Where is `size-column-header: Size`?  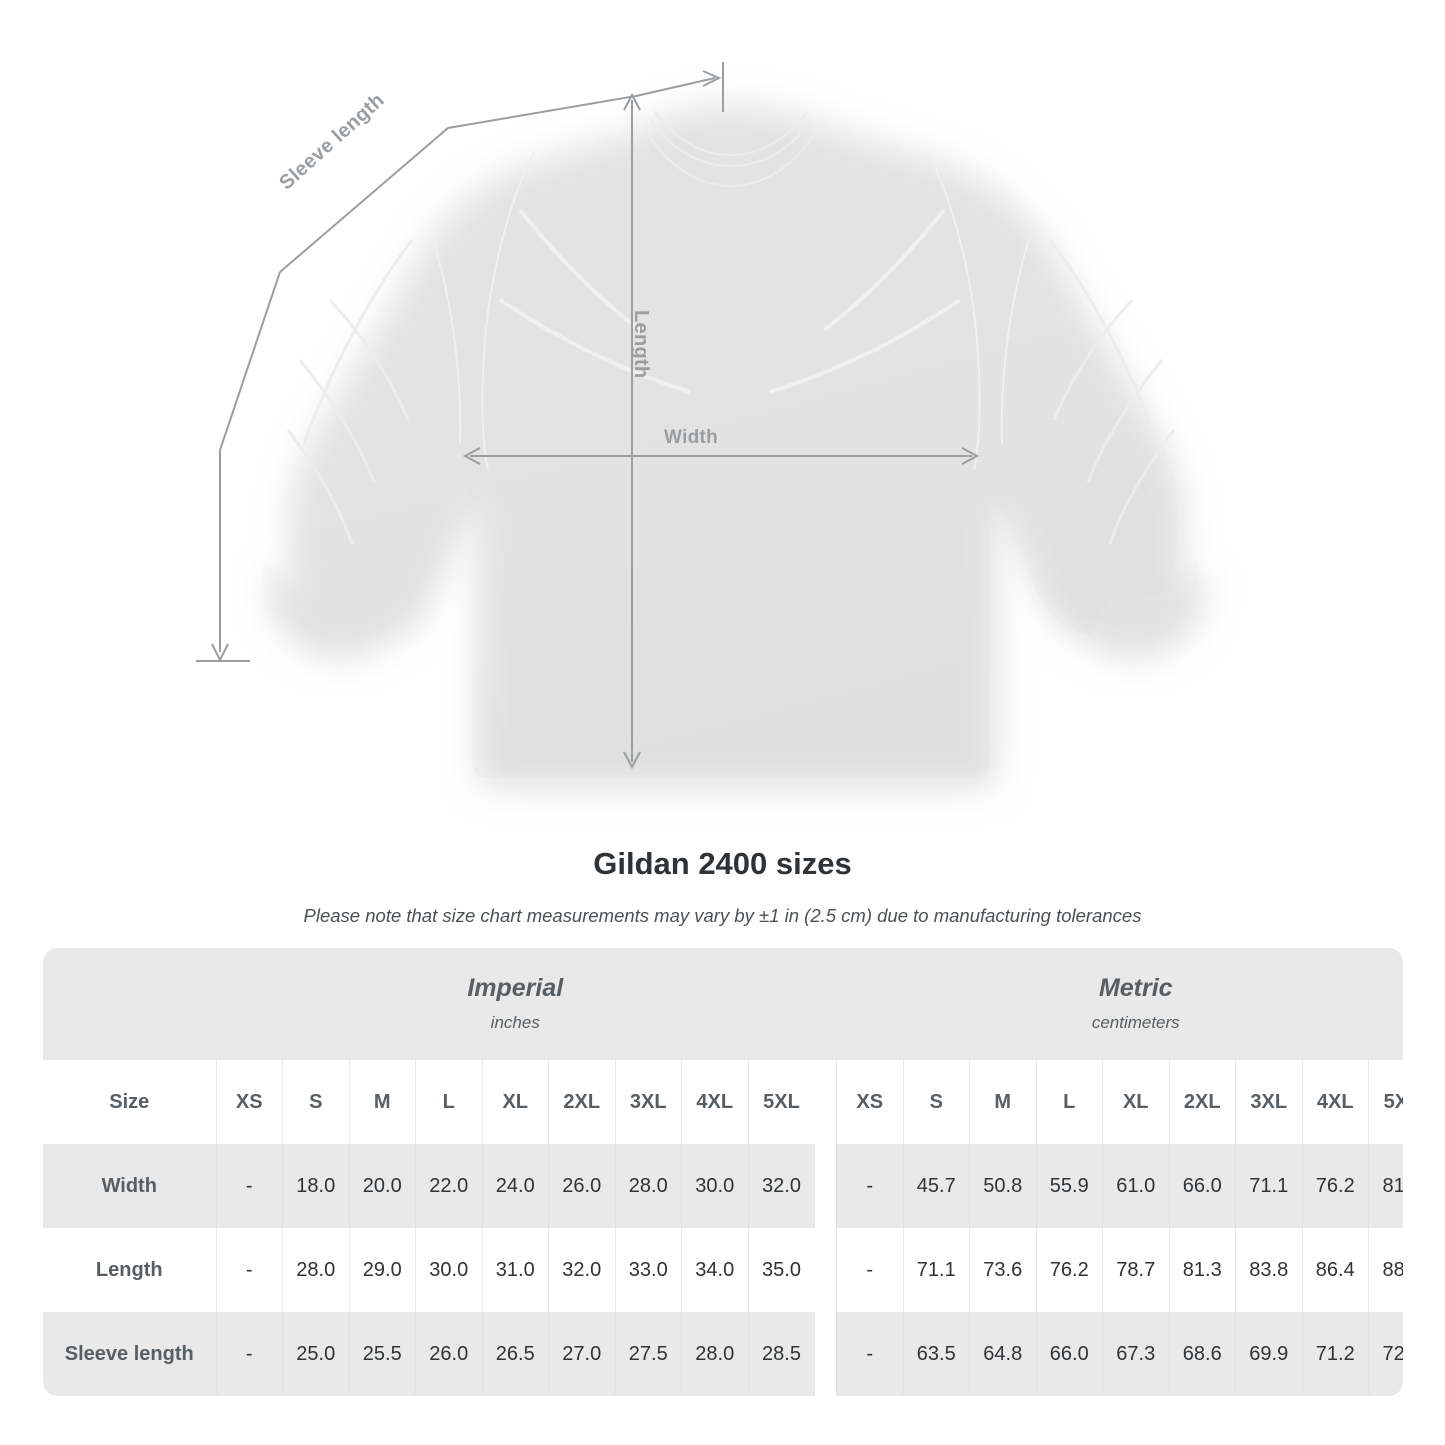
size-column-header: Size is located at coordinates (129, 1102).